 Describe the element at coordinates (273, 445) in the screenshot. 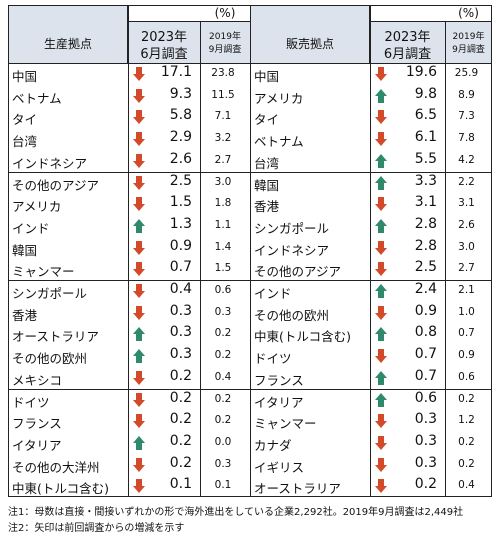

I see `row-name: カナダ` at that location.